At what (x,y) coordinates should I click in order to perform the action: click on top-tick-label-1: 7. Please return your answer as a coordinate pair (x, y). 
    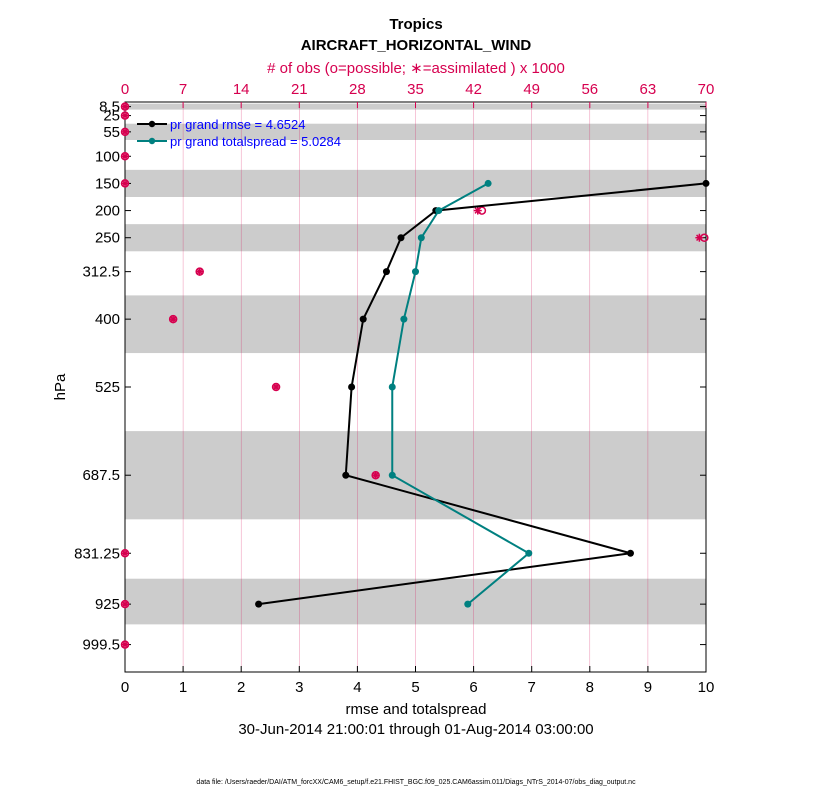
    Looking at the image, I should click on (183, 89).